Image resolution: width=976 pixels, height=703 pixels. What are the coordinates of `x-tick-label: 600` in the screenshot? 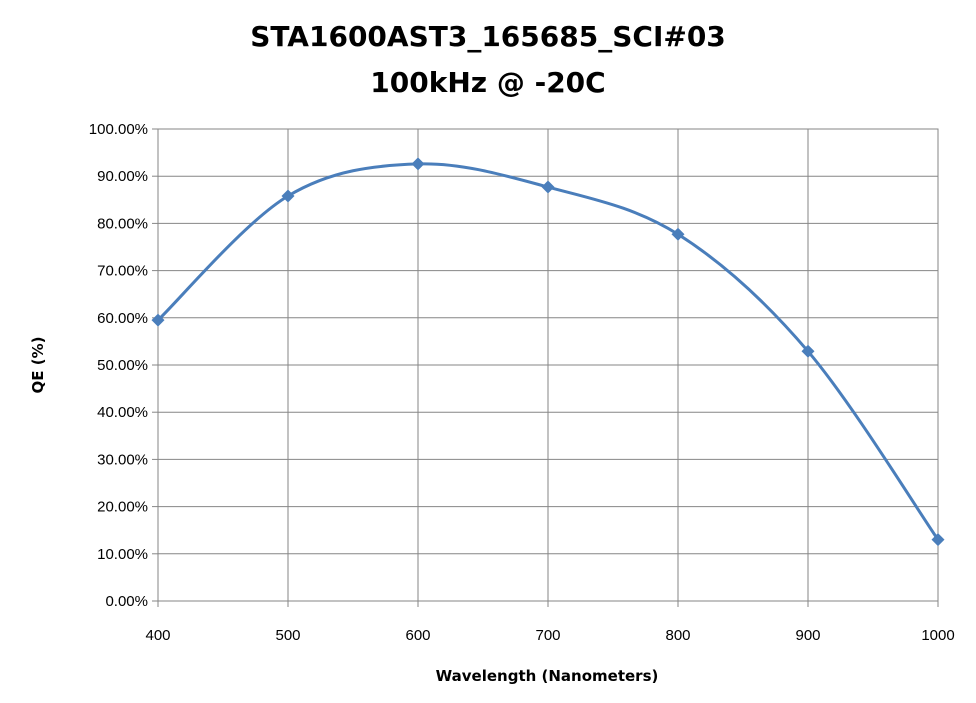 It's located at (417, 635).